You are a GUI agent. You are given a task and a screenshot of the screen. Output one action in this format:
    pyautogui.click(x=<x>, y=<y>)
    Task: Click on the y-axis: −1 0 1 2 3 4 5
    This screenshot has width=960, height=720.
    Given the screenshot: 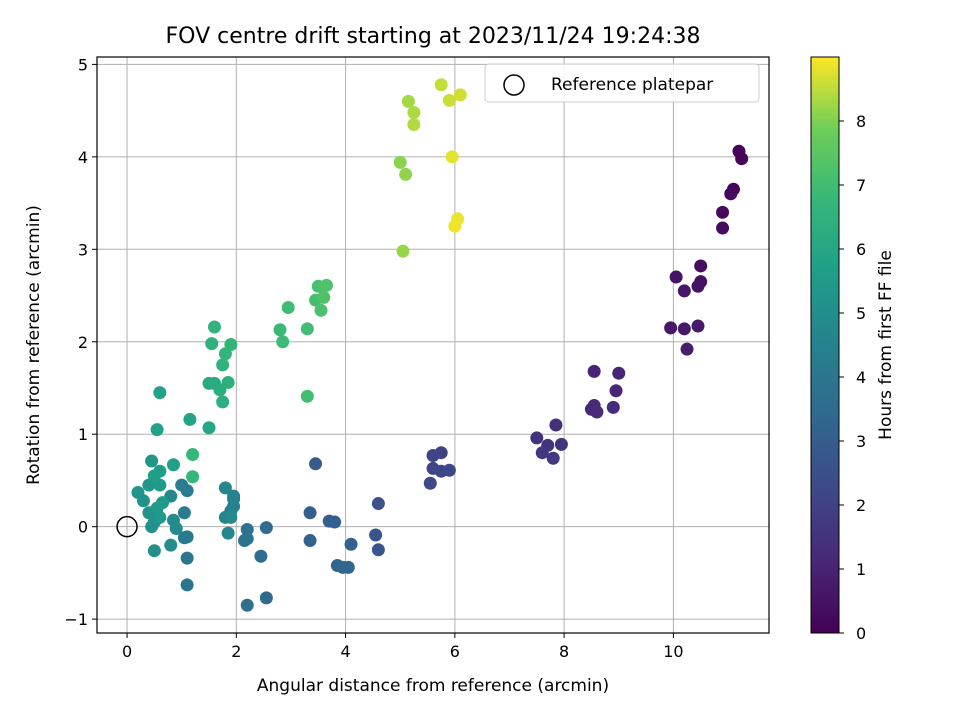 What is the action you would take?
    pyautogui.click(x=80, y=342)
    